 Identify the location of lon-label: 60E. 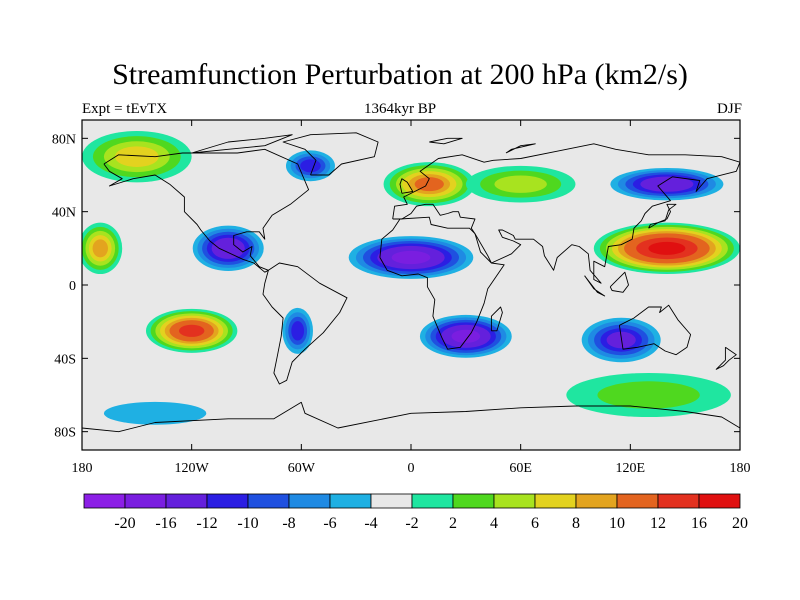
(520, 468).